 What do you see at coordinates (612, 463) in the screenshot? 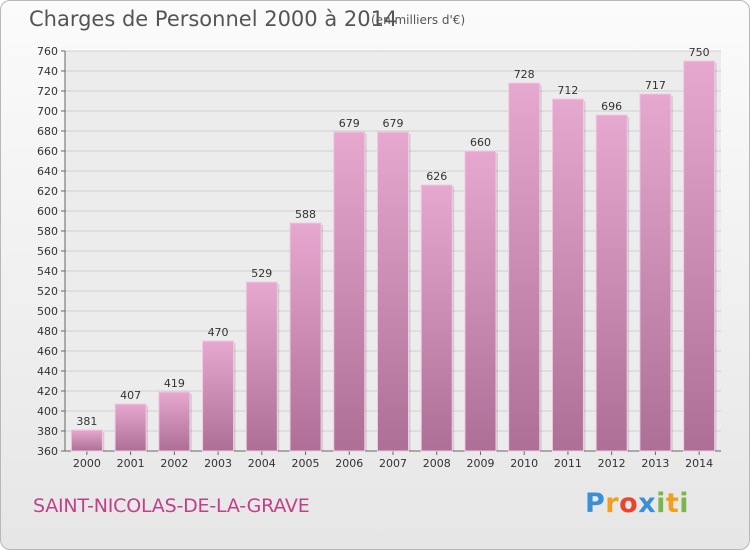
I see `x-tick-label-2012: 2012` at bounding box center [612, 463].